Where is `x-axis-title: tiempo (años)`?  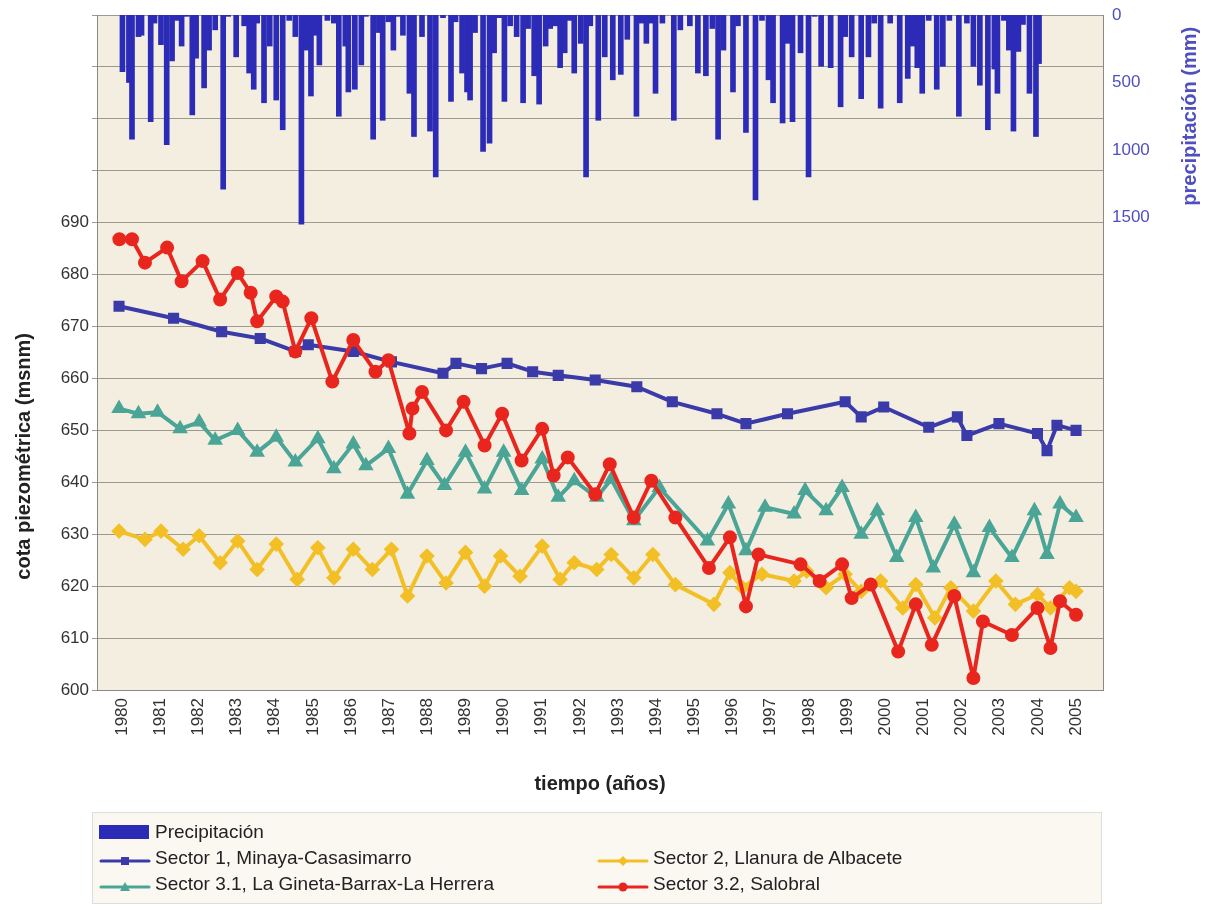
x-axis-title: tiempo (años) is located at coordinates (600, 782).